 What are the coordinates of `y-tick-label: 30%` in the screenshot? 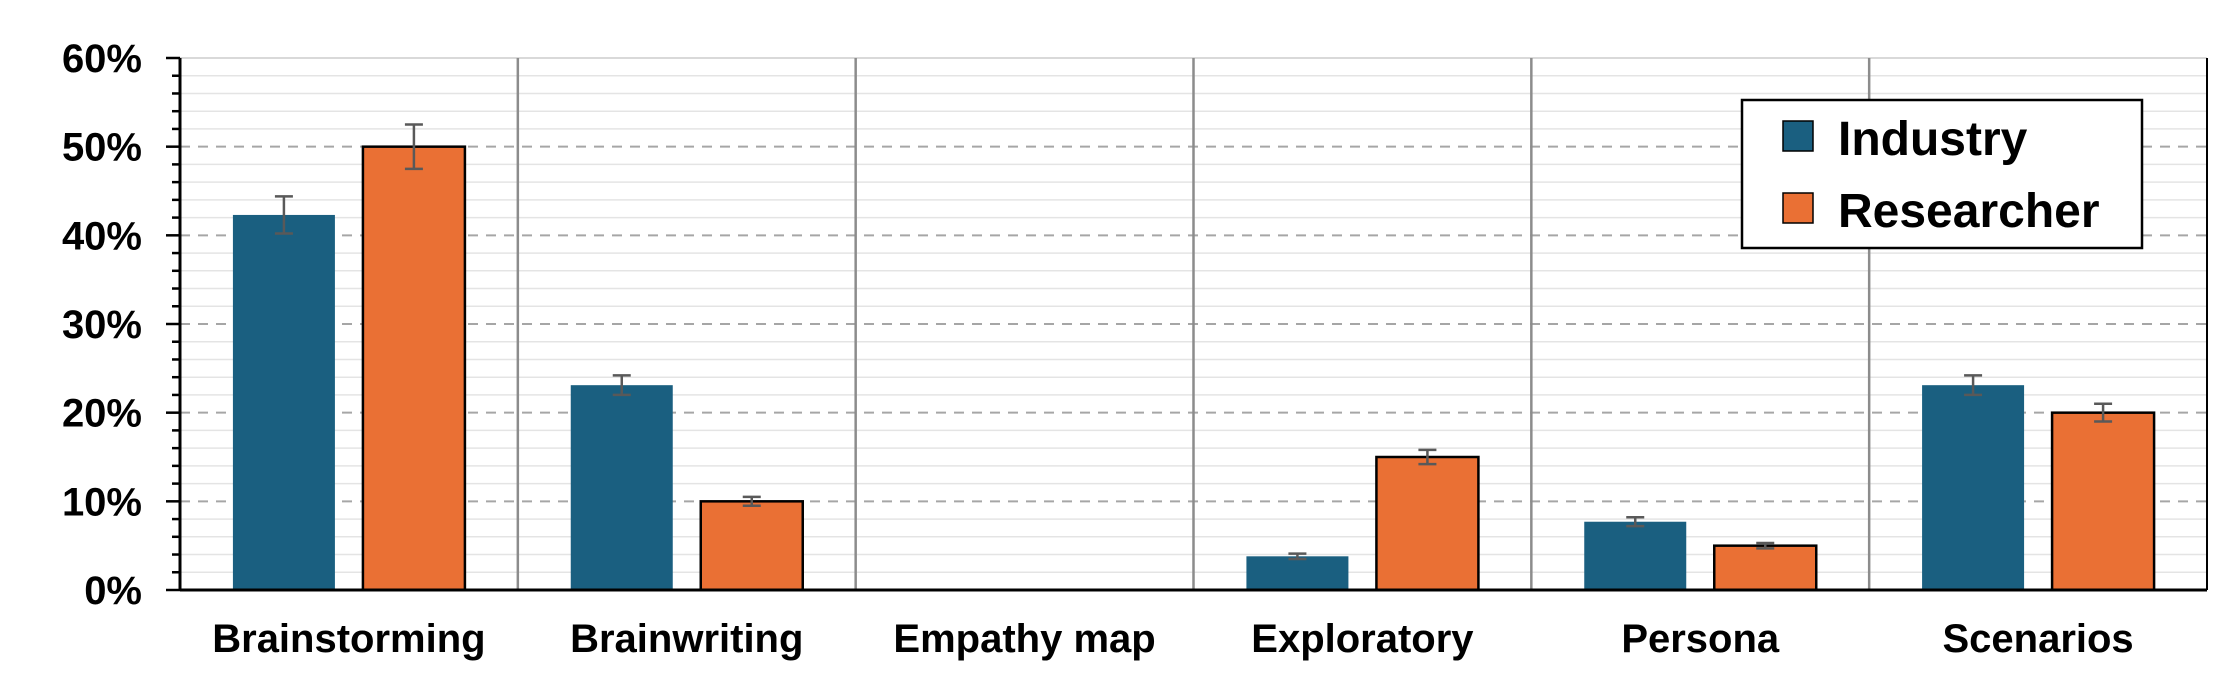 It's located at (102, 325).